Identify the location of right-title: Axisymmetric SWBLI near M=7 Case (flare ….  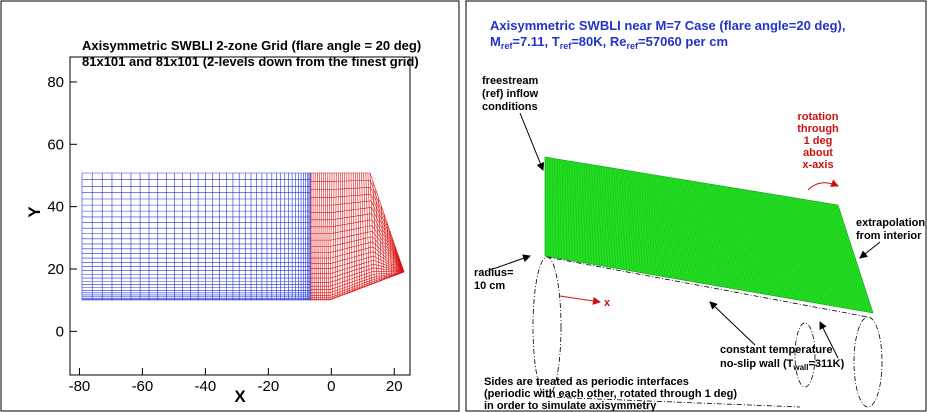
(667, 25).